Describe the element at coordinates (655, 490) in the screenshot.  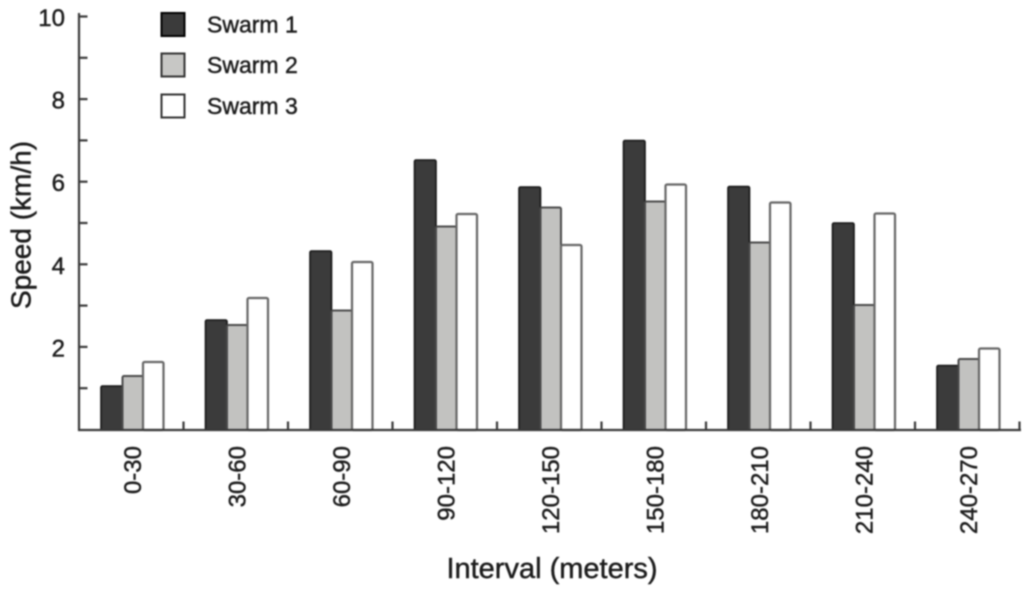
I see `svg-text: 150-180` at that location.